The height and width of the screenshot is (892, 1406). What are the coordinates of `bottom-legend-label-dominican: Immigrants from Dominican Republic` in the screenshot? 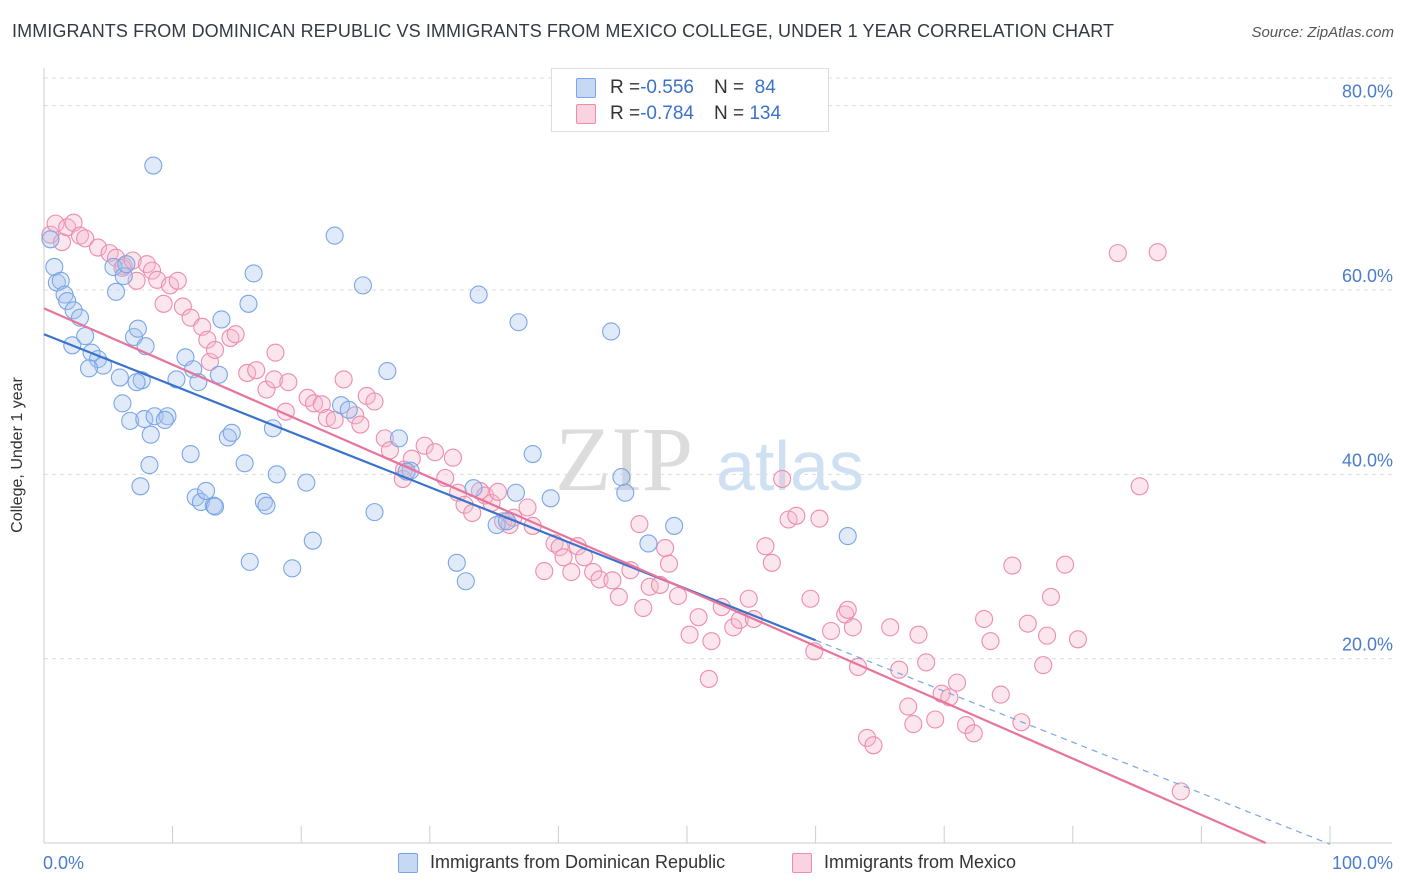 It's located at (578, 862).